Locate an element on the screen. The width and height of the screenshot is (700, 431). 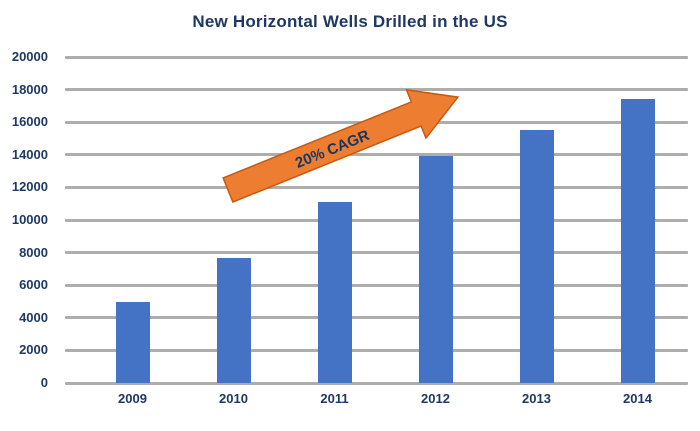
bar-2013 is located at coordinates (536, 256).